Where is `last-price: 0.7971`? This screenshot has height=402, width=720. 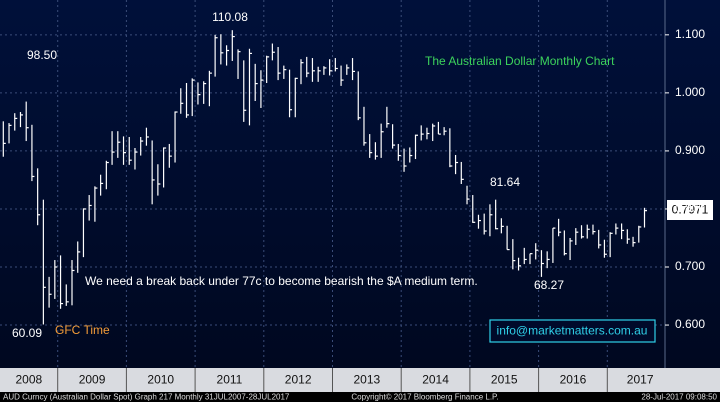
last-price: 0.7971 is located at coordinates (690, 210).